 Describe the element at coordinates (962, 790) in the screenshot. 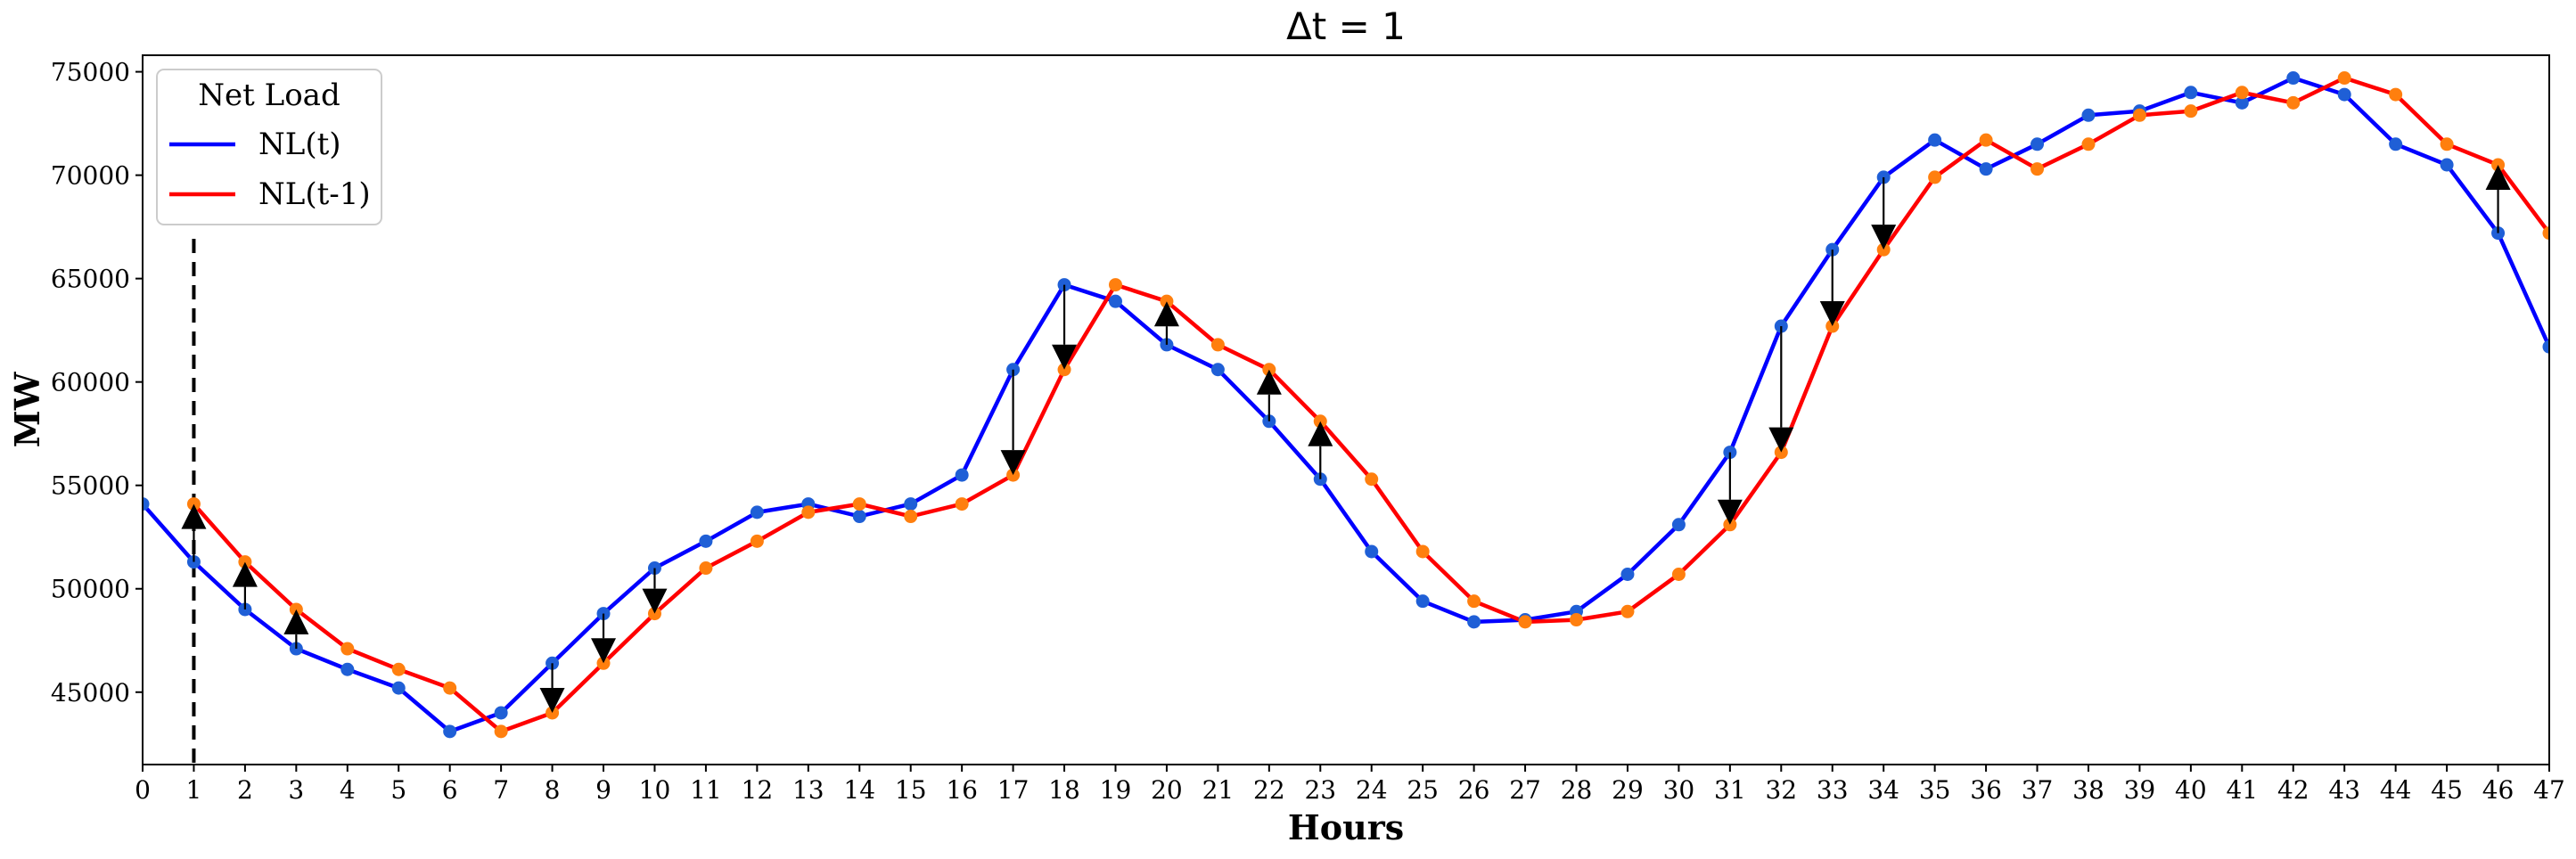

I see `x-tick-label: 16` at that location.